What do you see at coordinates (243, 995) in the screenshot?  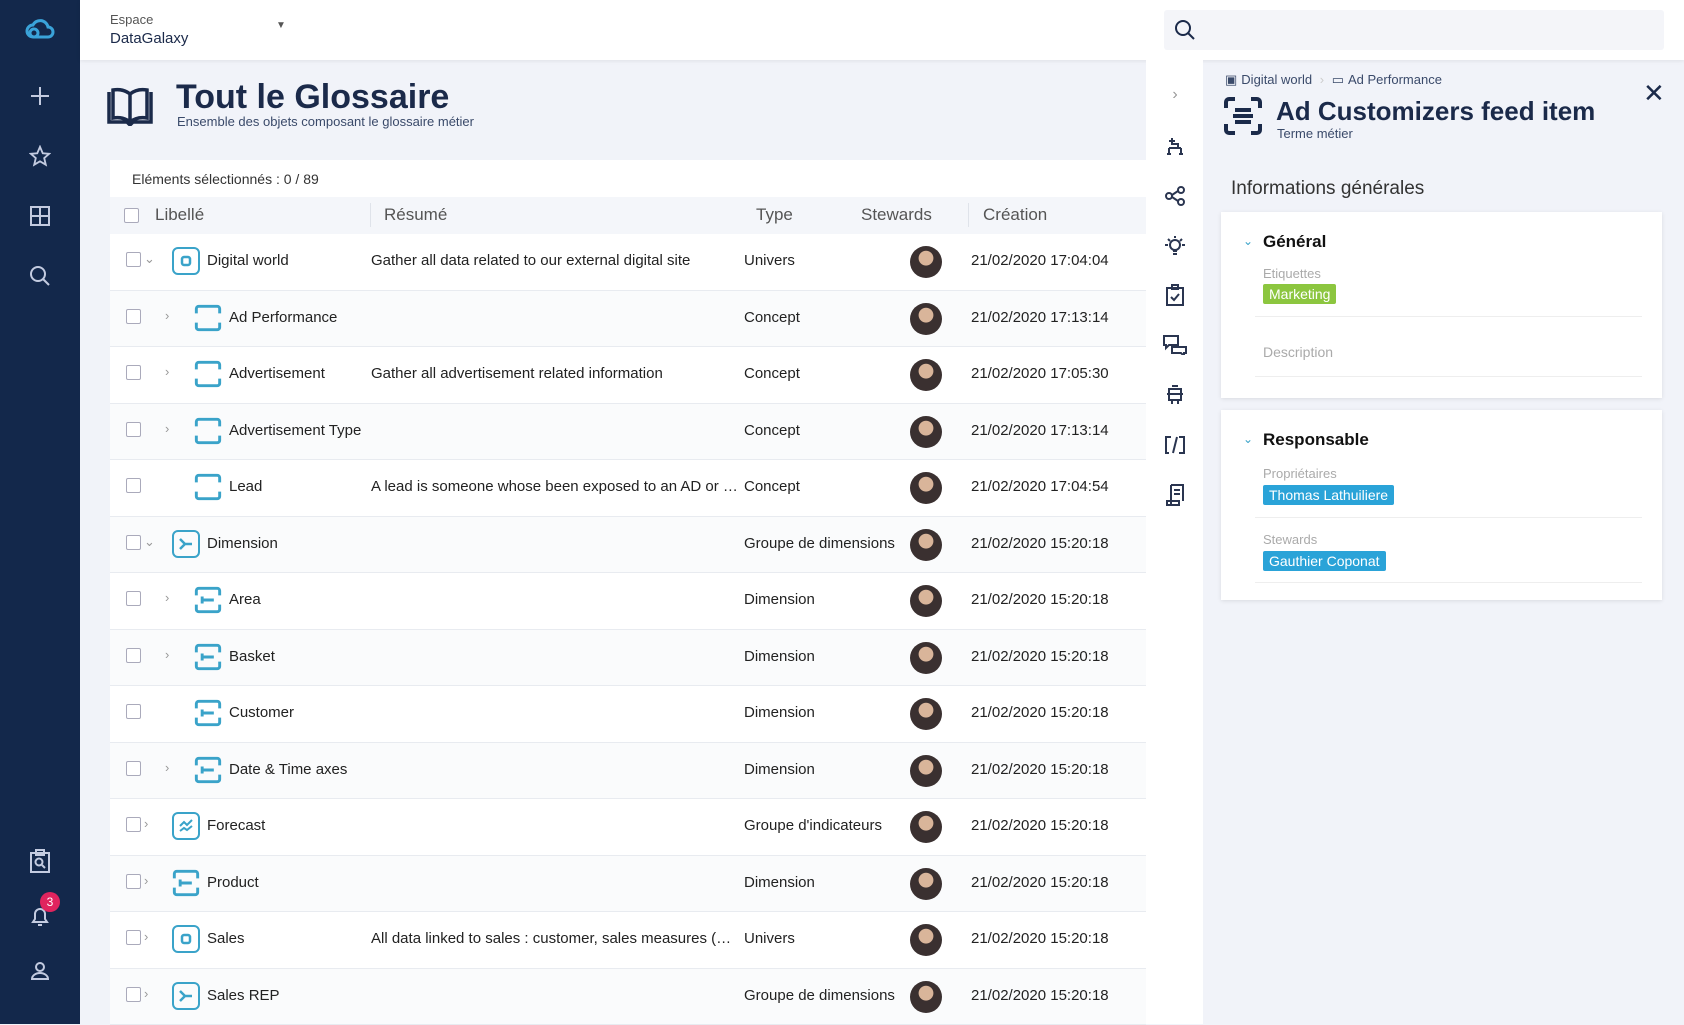 I see `row-label: Sales REP` at bounding box center [243, 995].